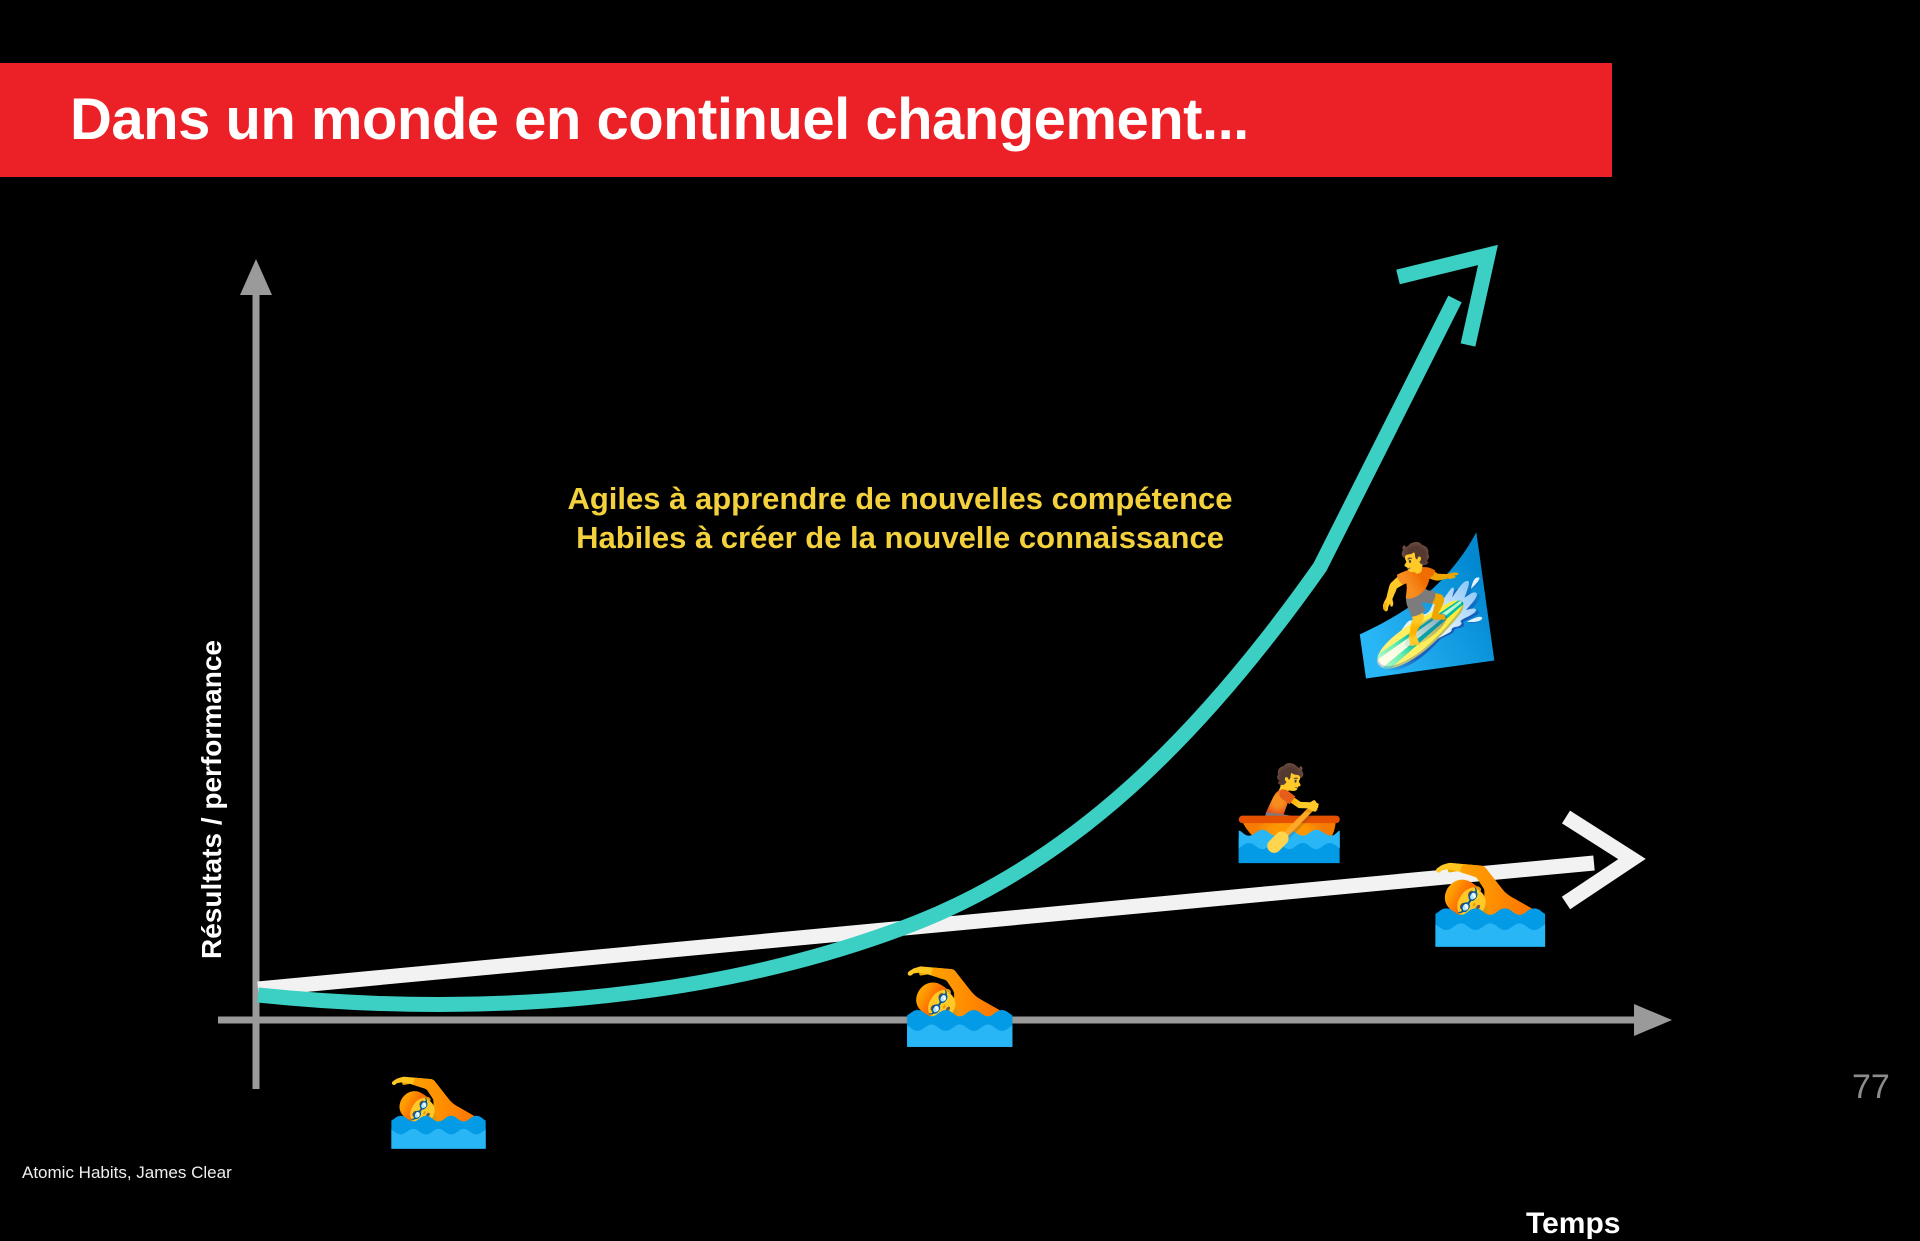  Describe the element at coordinates (1289, 813) in the screenshot. I see `rowboat-icon: 🚣` at that location.